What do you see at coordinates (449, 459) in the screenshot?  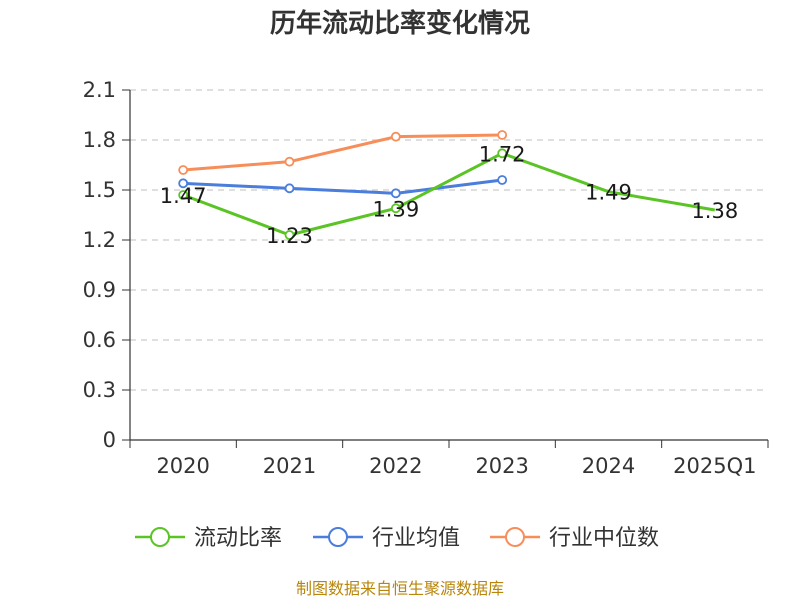 I see `x-axis-ticks: 2020 2021 2022 2023 2024 2025Q1` at bounding box center [449, 459].